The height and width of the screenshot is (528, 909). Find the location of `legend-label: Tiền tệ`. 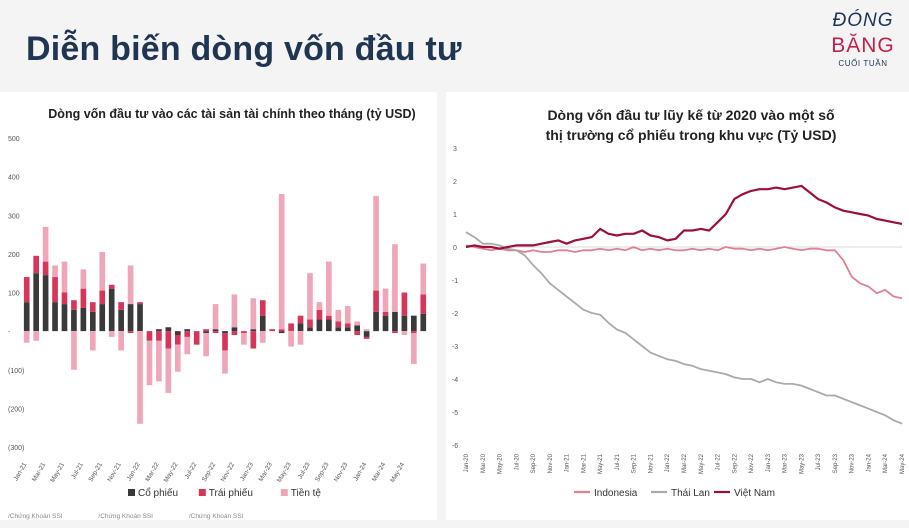

legend-label: Tiền tệ is located at coordinates (306, 493).